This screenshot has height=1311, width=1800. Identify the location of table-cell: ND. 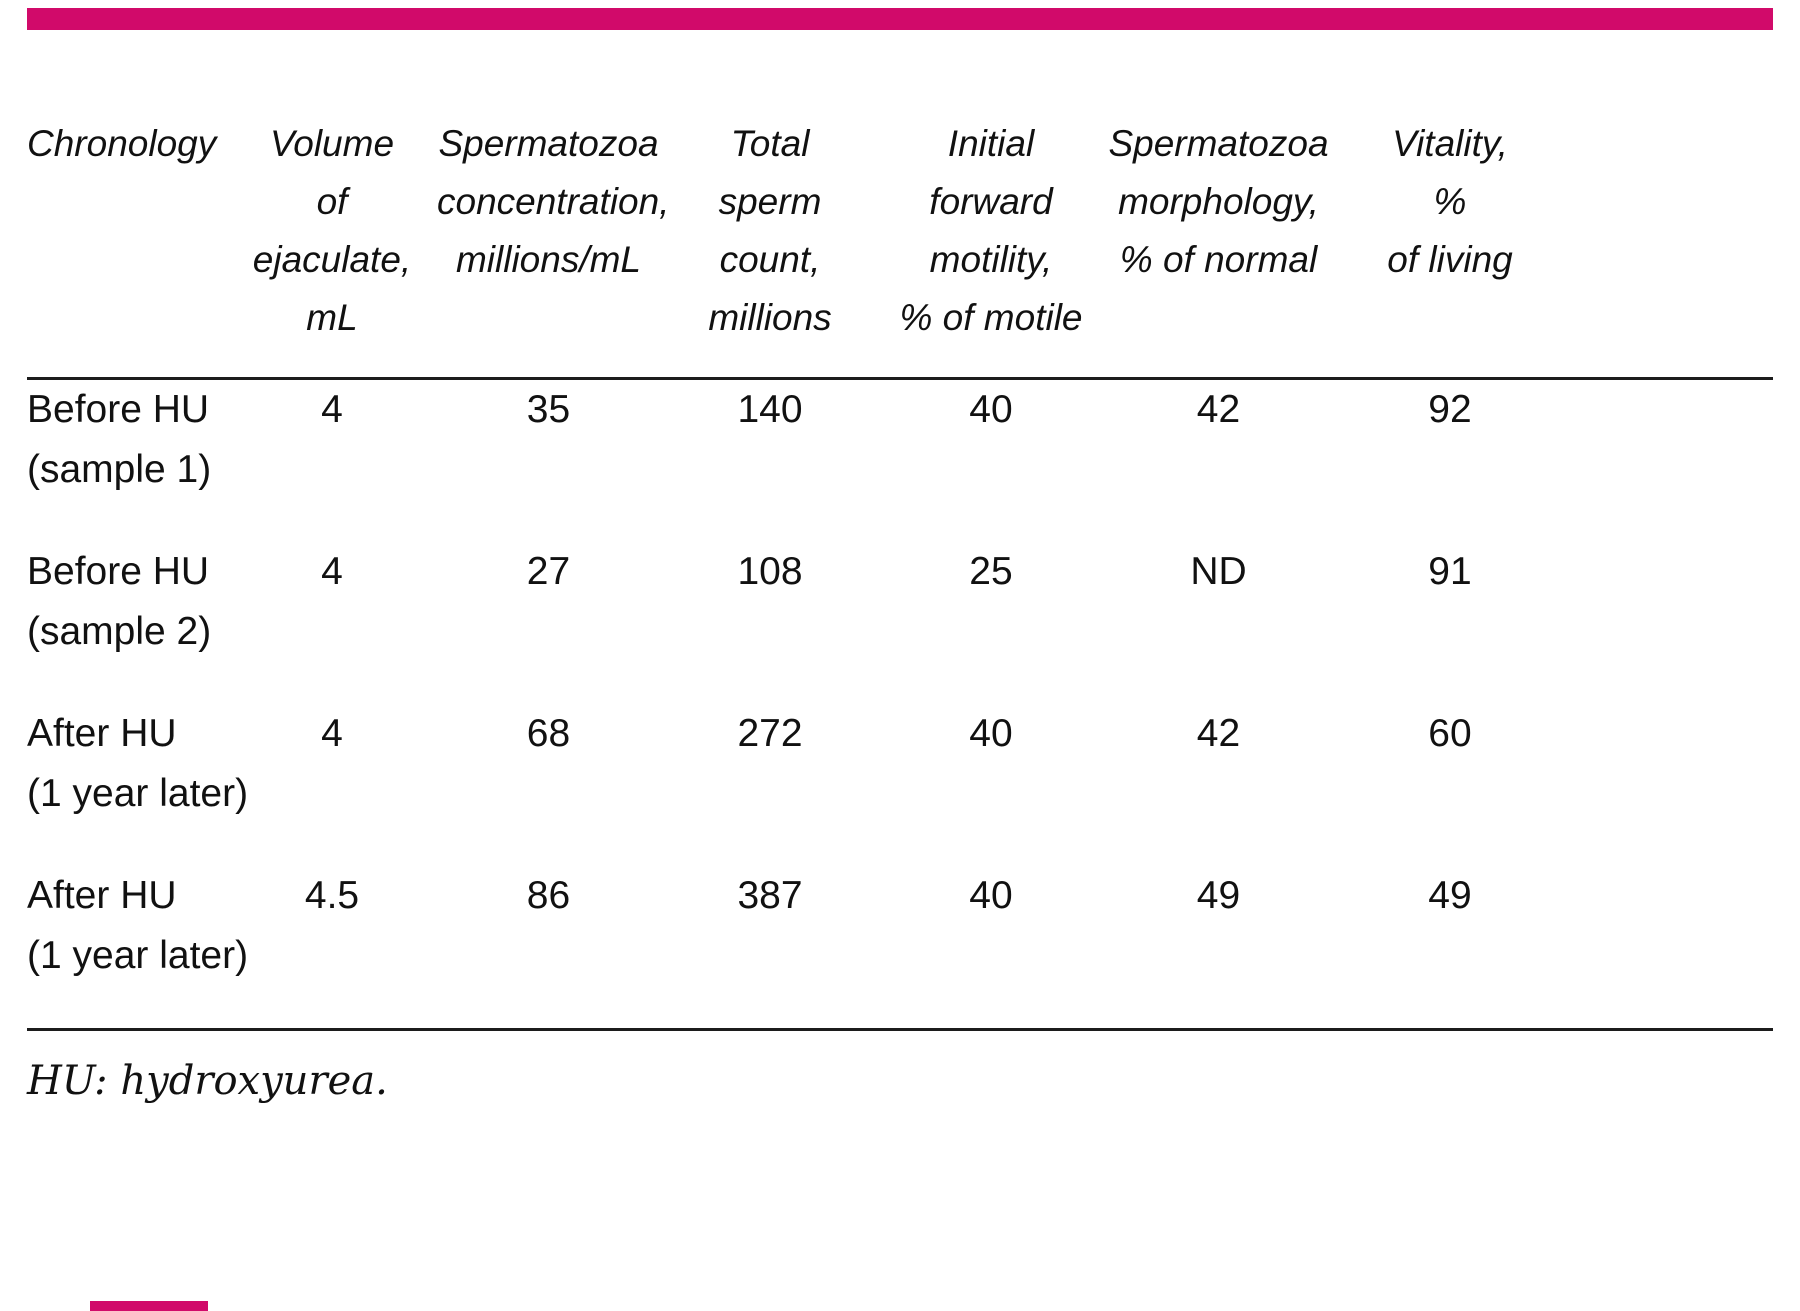
(1218, 571).